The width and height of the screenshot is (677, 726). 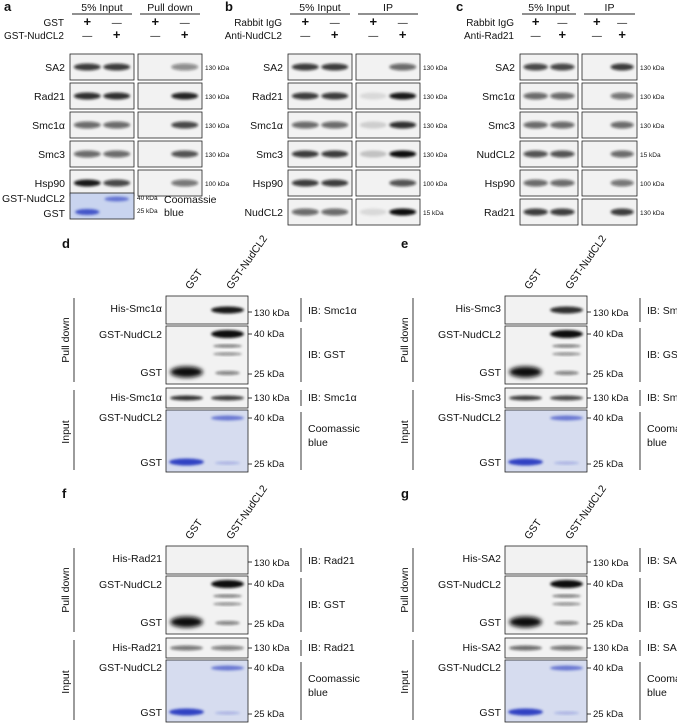 What do you see at coordinates (566, 584) in the screenshot?
I see `panel-g-band` at bounding box center [566, 584].